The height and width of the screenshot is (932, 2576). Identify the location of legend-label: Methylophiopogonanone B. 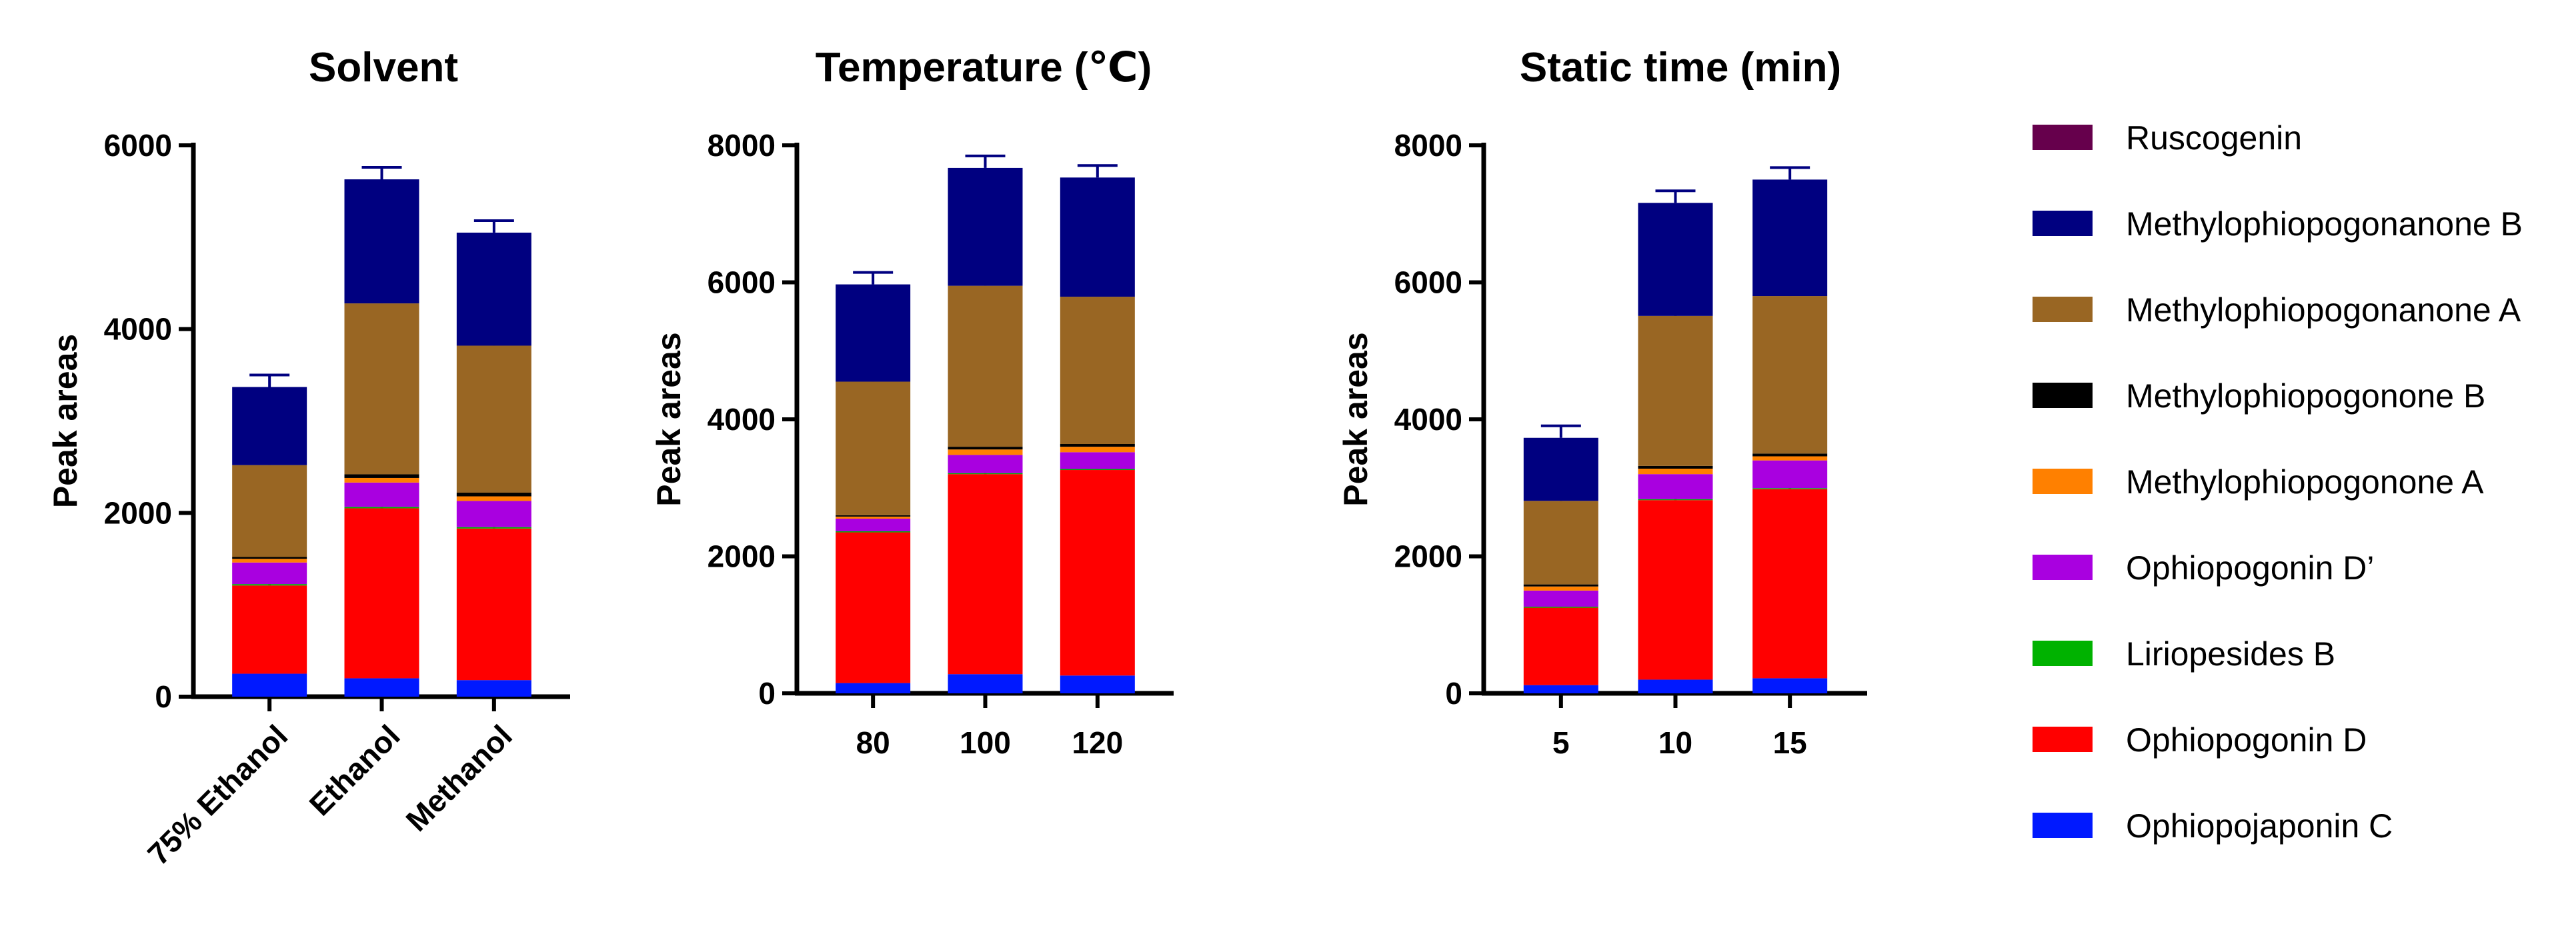
(2324, 224).